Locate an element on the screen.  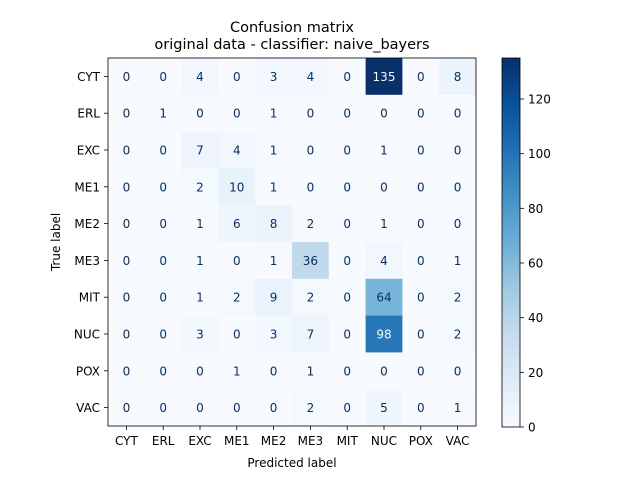
y-axis-ticks: CYT ERL EXC ME1 ME2 ME3 MIT NUC POX VAC is located at coordinates (91, 242).